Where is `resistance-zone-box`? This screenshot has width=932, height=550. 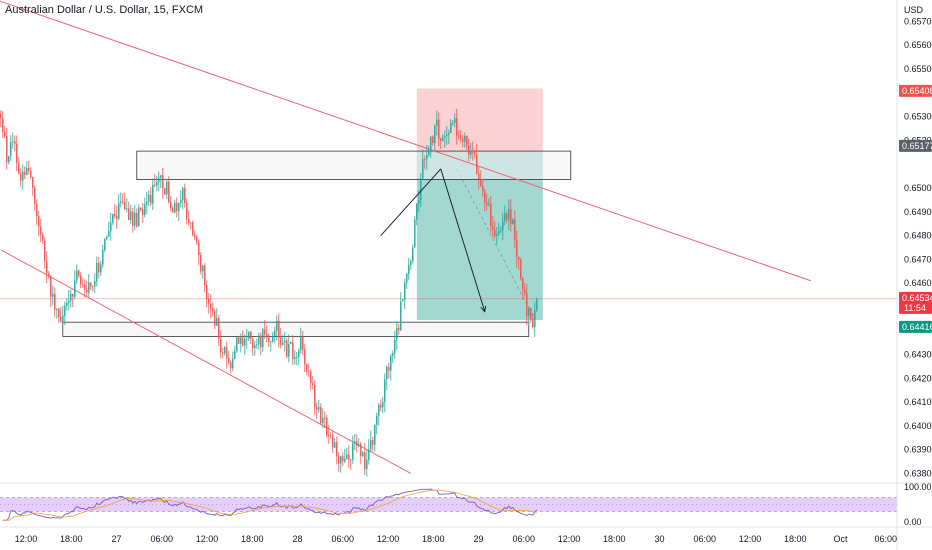
resistance-zone-box is located at coordinates (354, 165).